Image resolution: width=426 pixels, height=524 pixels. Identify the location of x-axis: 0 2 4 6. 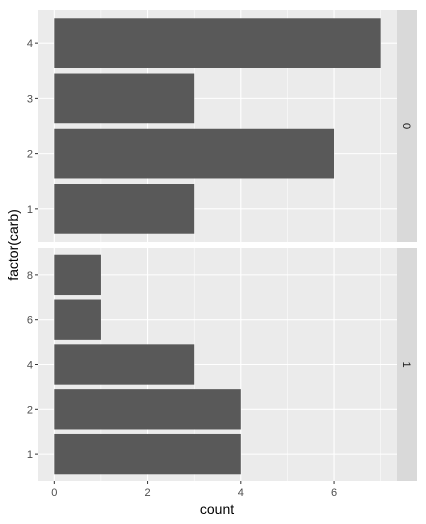
(194, 490).